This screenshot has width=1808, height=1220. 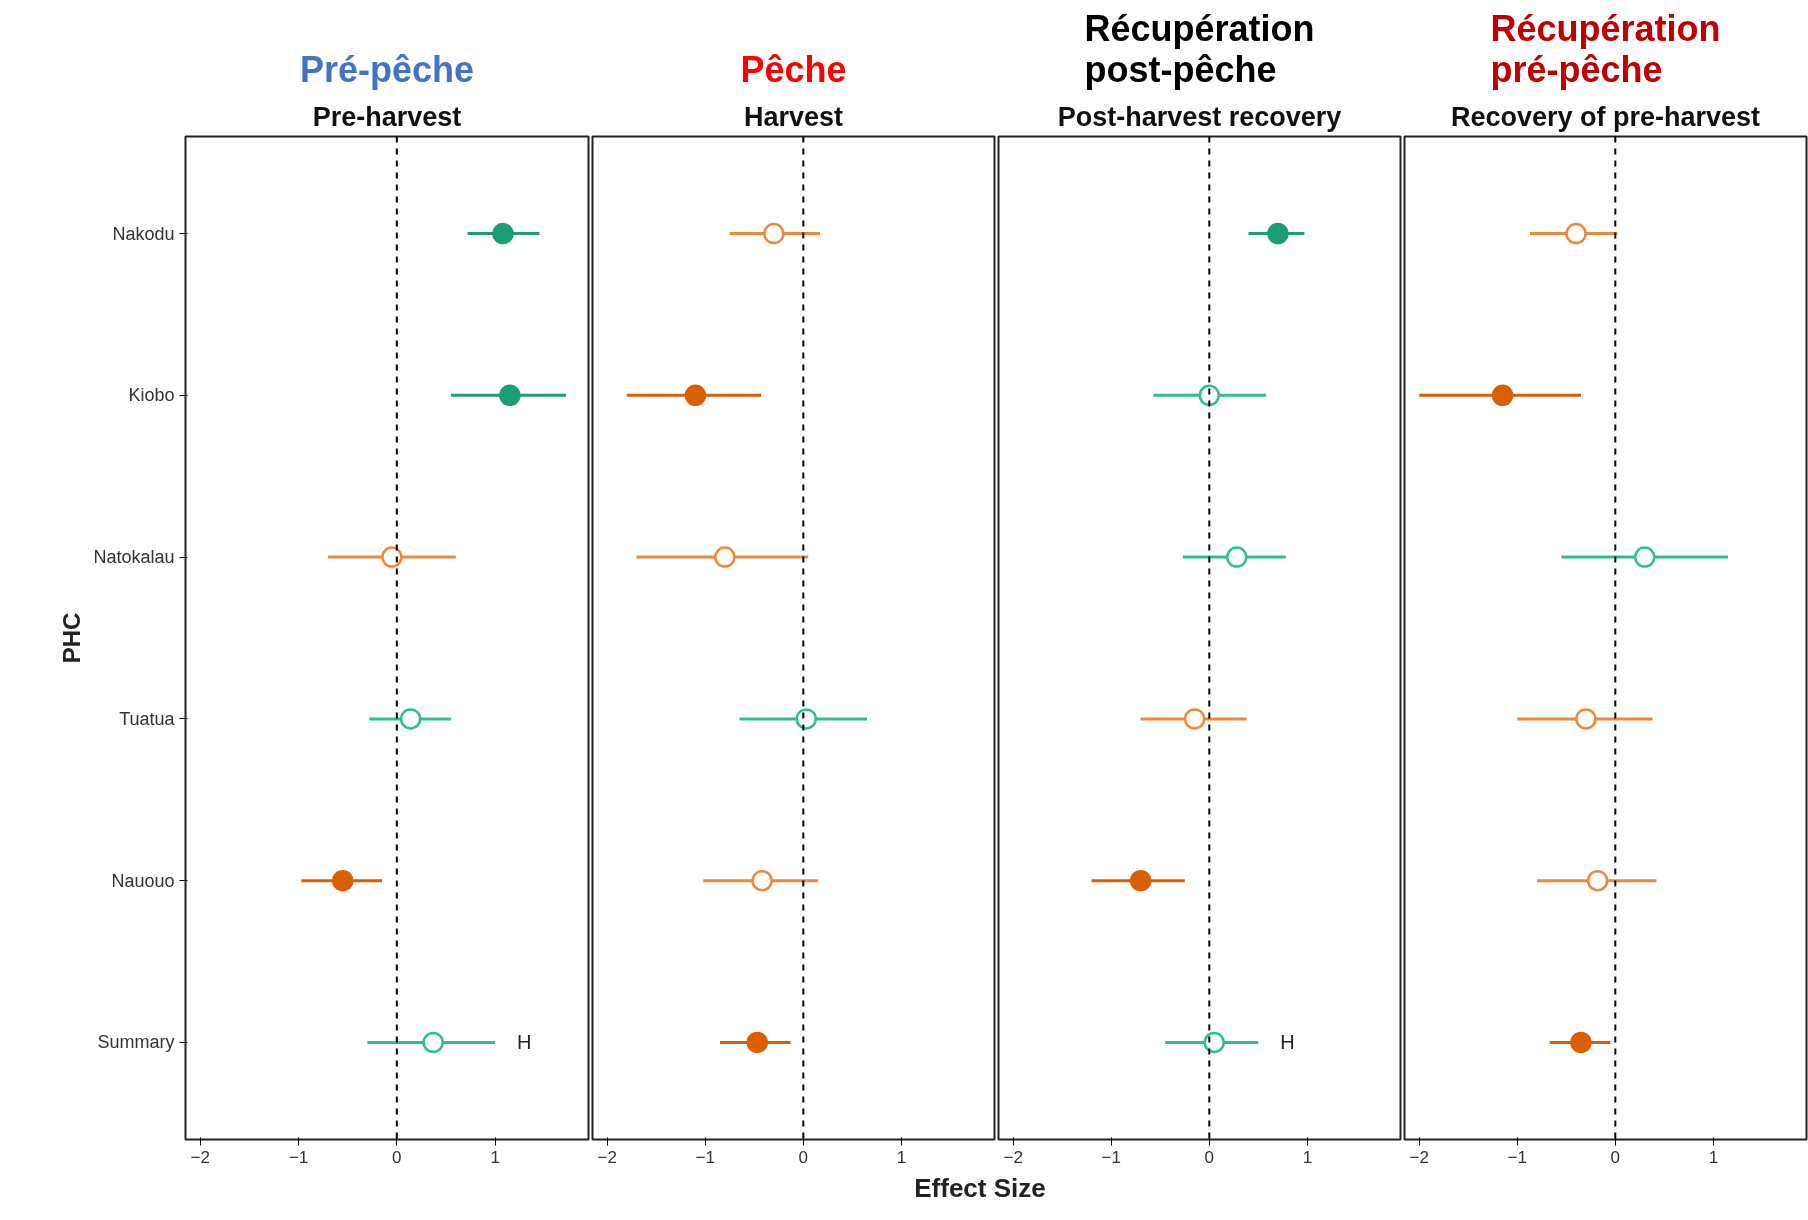 I want to click on chart-title: Pêche, so click(x=793, y=69).